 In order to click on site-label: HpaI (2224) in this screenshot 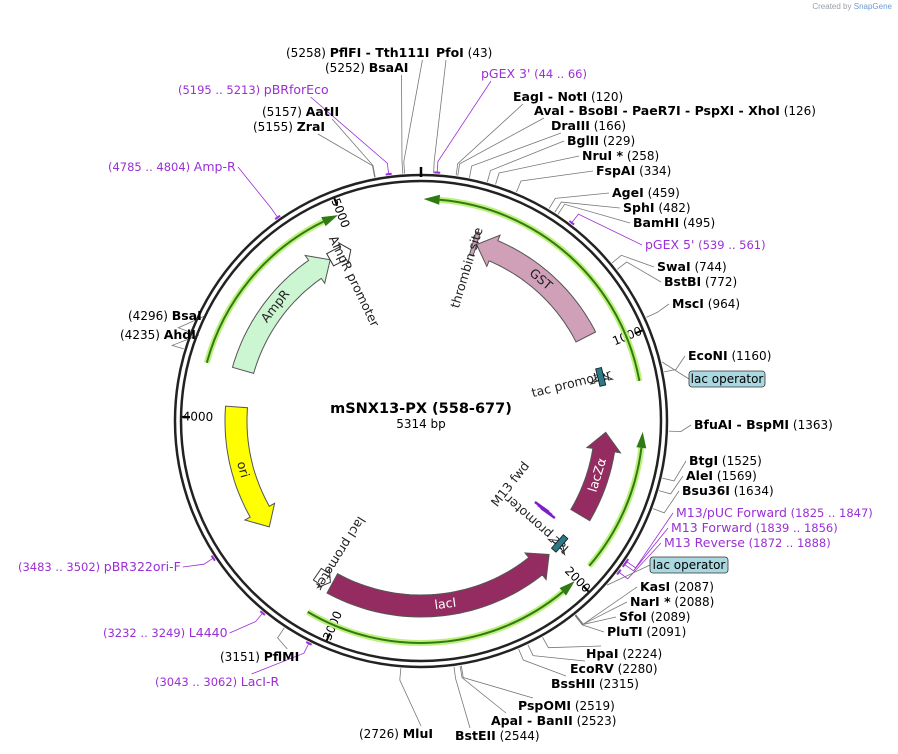, I will do `click(624, 653)`.